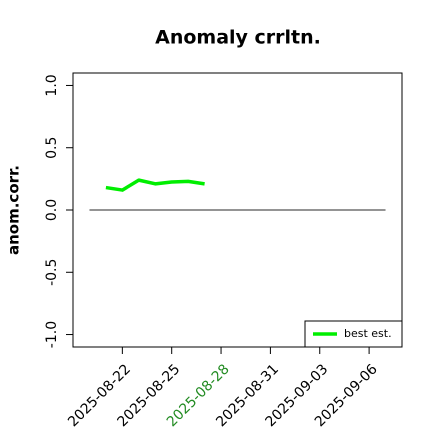  Describe the element at coordinates (368, 333) in the screenshot. I see `legend-label: best est.` at that location.